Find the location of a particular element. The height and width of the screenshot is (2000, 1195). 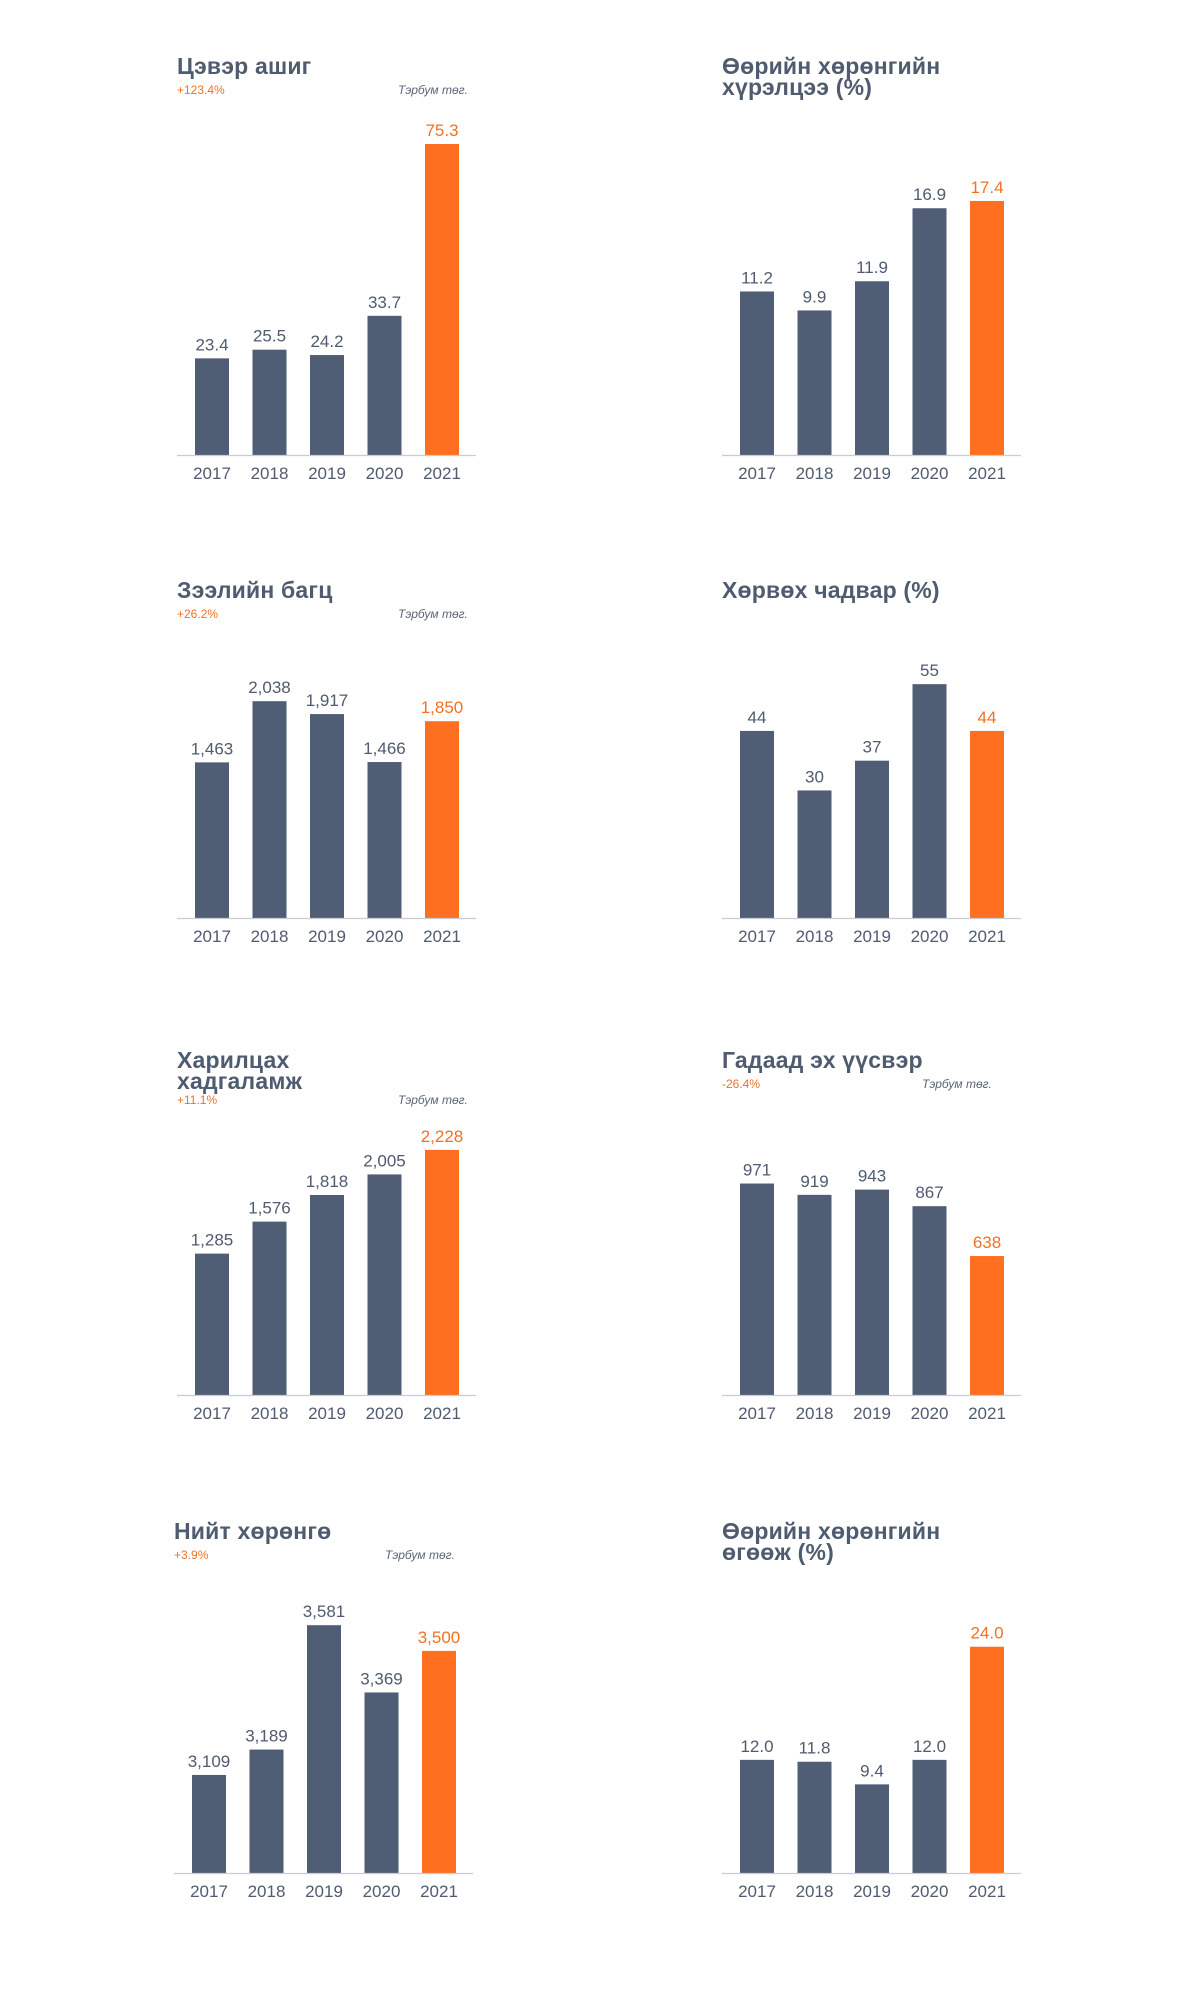

data-label: 638 is located at coordinates (987, 1242).